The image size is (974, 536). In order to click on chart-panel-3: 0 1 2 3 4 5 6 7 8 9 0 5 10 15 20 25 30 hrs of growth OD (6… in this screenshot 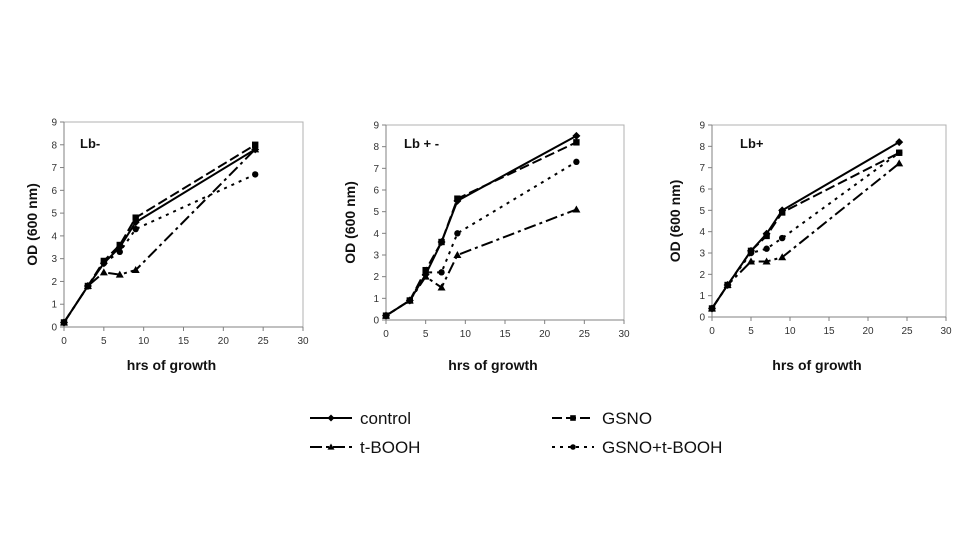, I will do `click(809, 247)`.